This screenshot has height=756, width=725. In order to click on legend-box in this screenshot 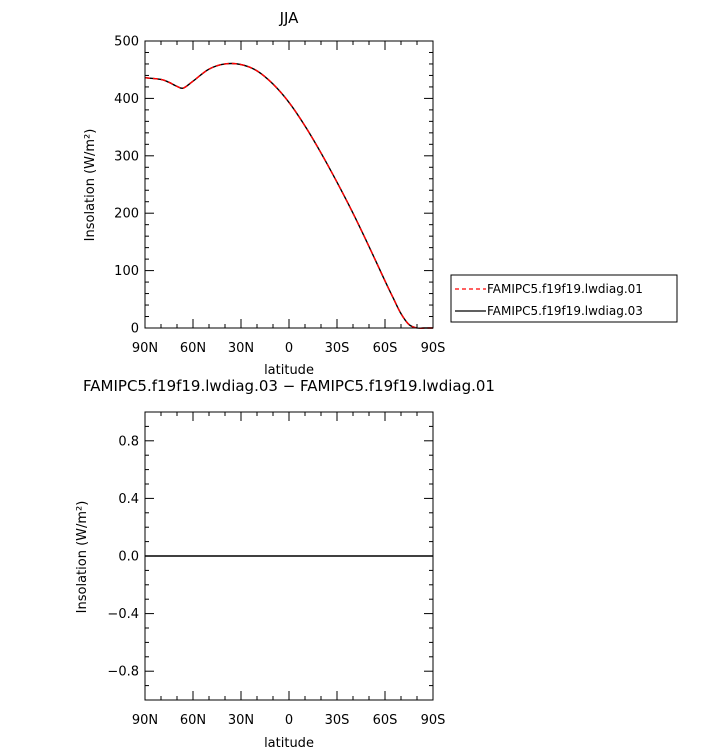, I will do `click(564, 298)`.